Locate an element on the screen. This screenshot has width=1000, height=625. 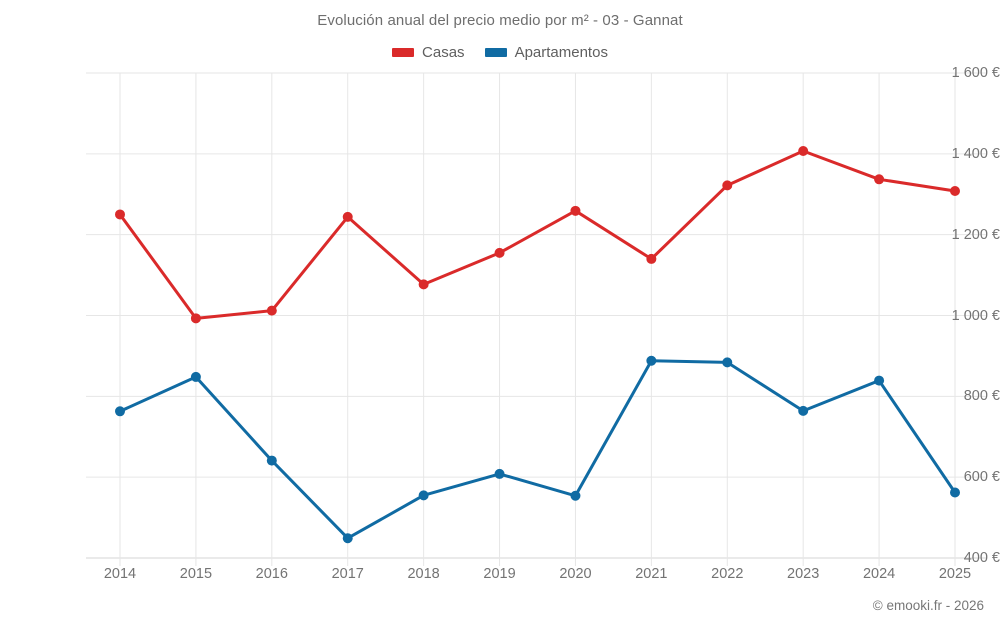
x-axis-tick-label: 2016 is located at coordinates (271, 574).